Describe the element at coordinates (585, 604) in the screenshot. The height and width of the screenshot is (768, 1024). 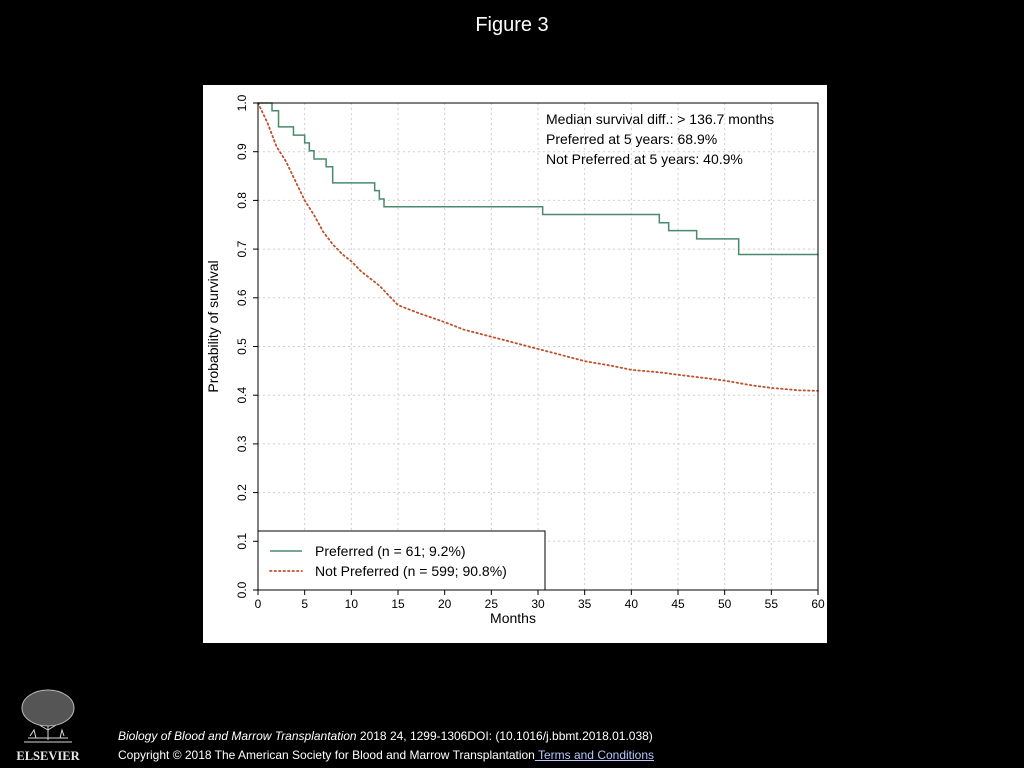
I see `x-tick-label: 35` at that location.